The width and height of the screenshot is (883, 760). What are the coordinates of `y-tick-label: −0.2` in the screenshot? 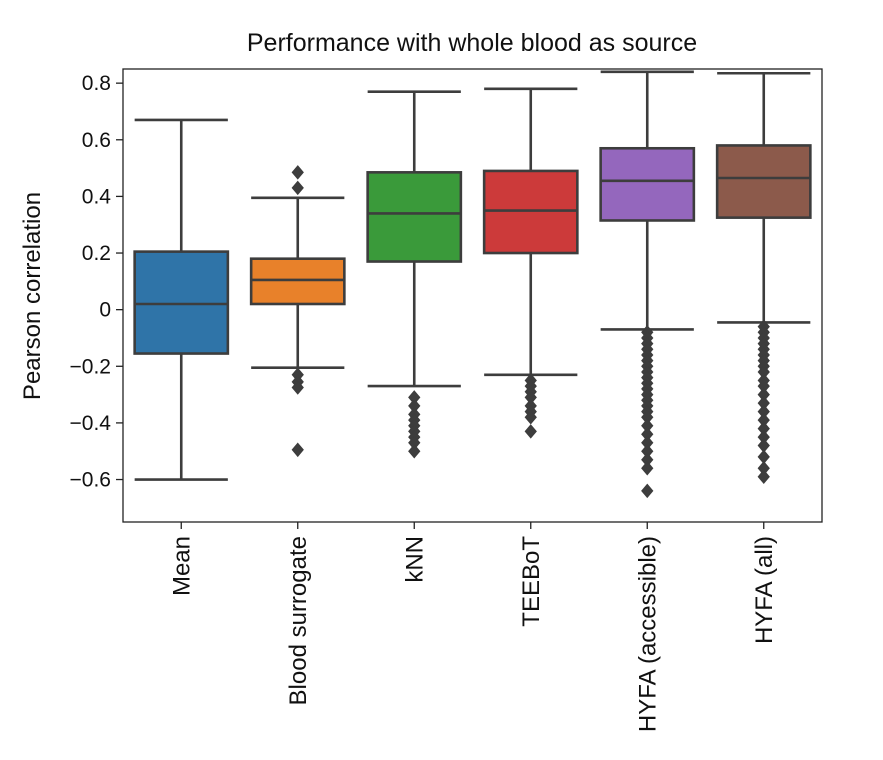 It's located at (90, 366).